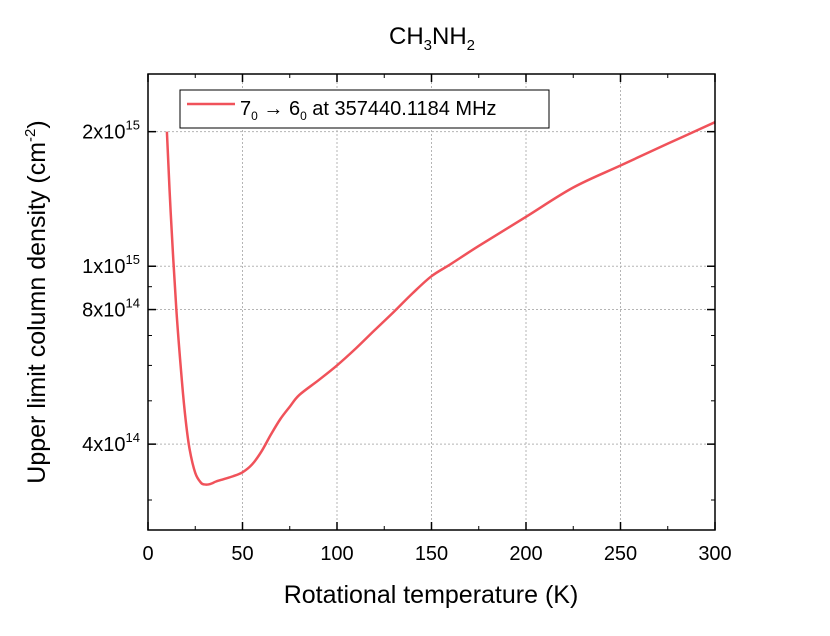  I want to click on x-tick-label: 150, so click(431, 554).